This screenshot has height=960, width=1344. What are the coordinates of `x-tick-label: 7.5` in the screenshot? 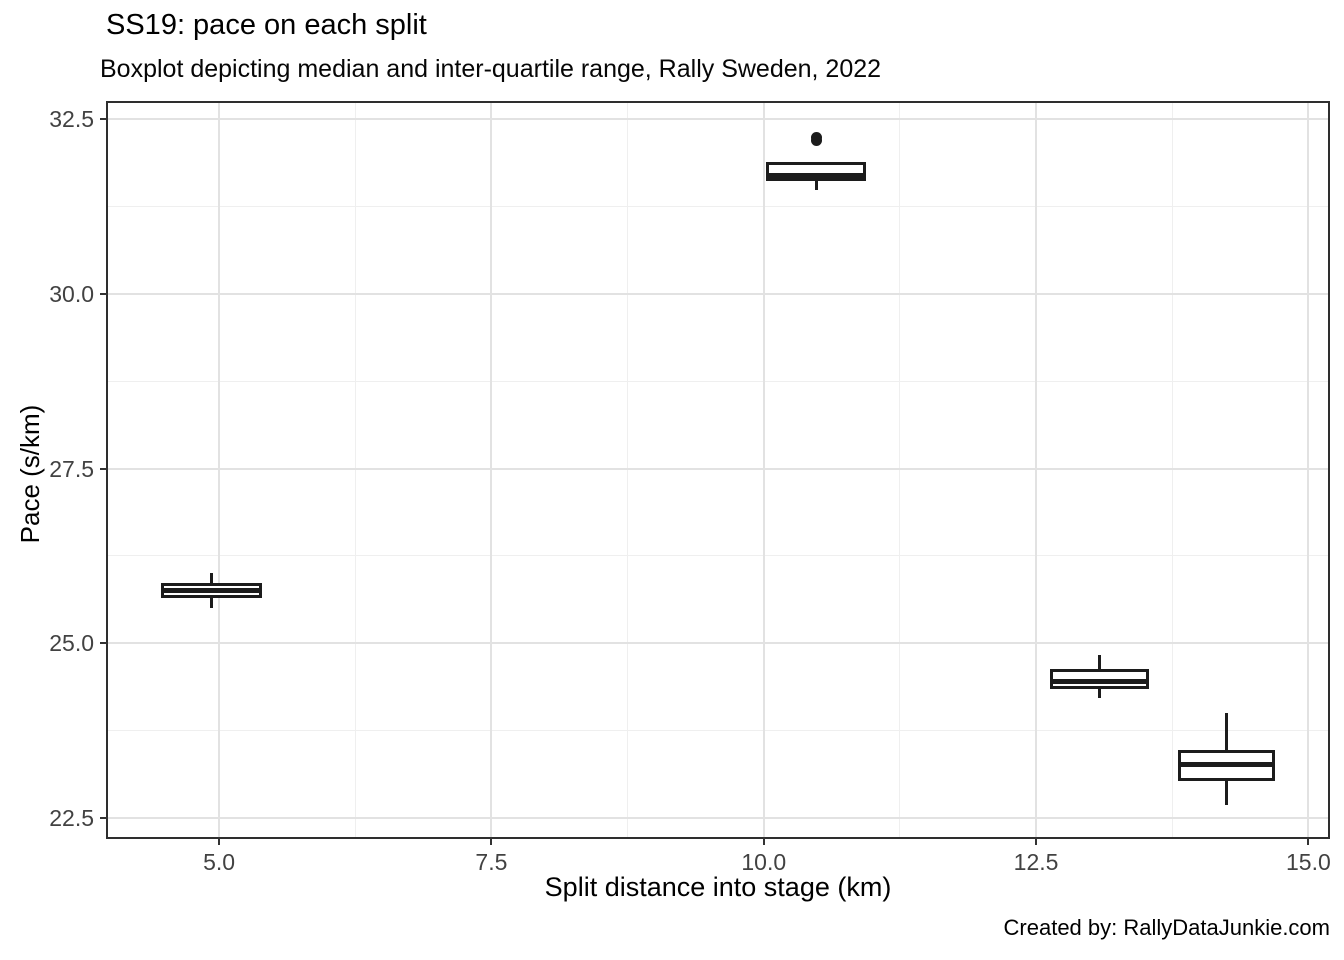 It's located at (491, 862).